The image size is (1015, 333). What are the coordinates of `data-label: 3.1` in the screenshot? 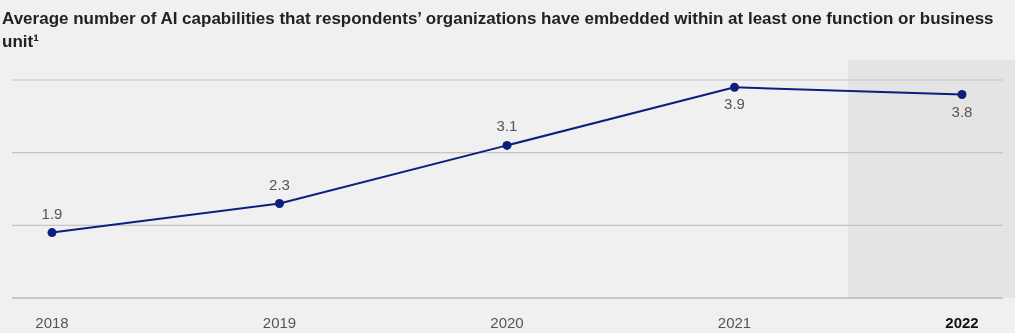 It's located at (507, 126).